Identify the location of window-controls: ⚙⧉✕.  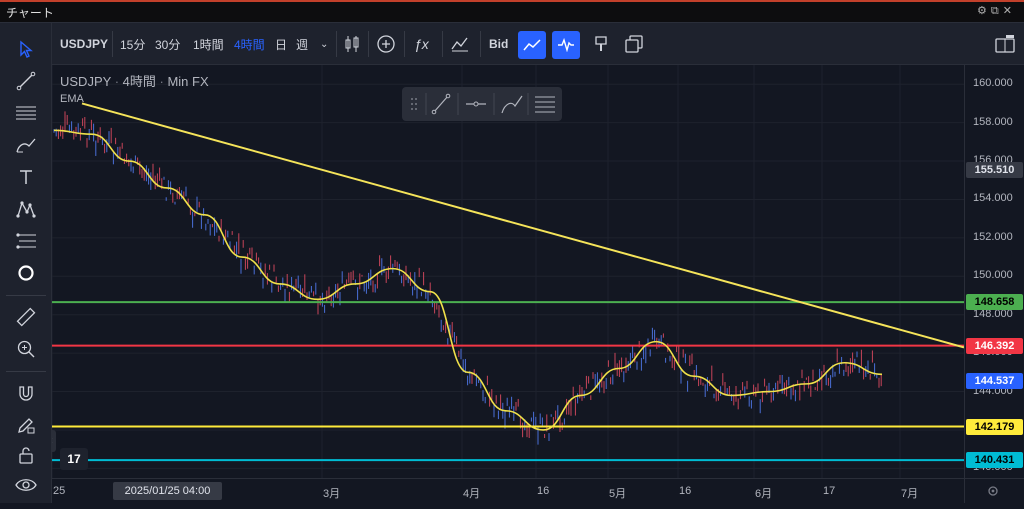
(996, 11).